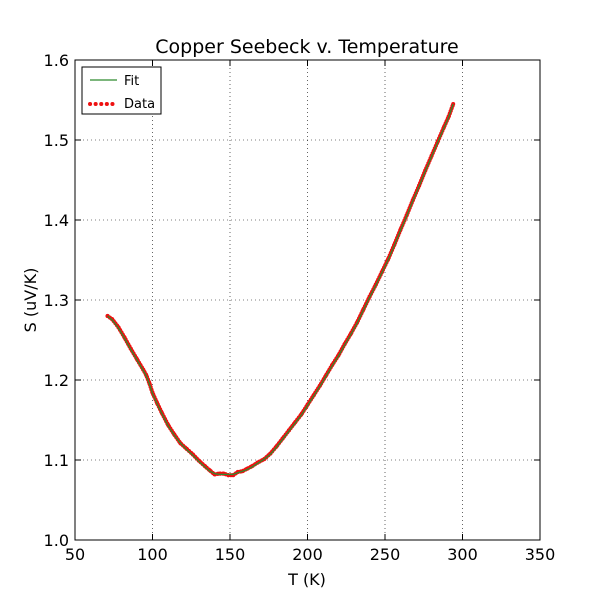 Image resolution: width=600 pixels, height=604 pixels. Describe the element at coordinates (56, 140) in the screenshot. I see `y-tick-label: 1.5` at that location.